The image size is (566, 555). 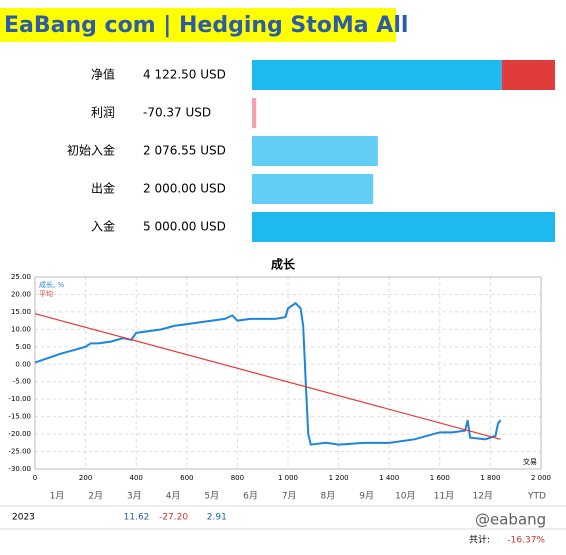 I want to click on x-axis-label: 交易, so click(x=530, y=461).